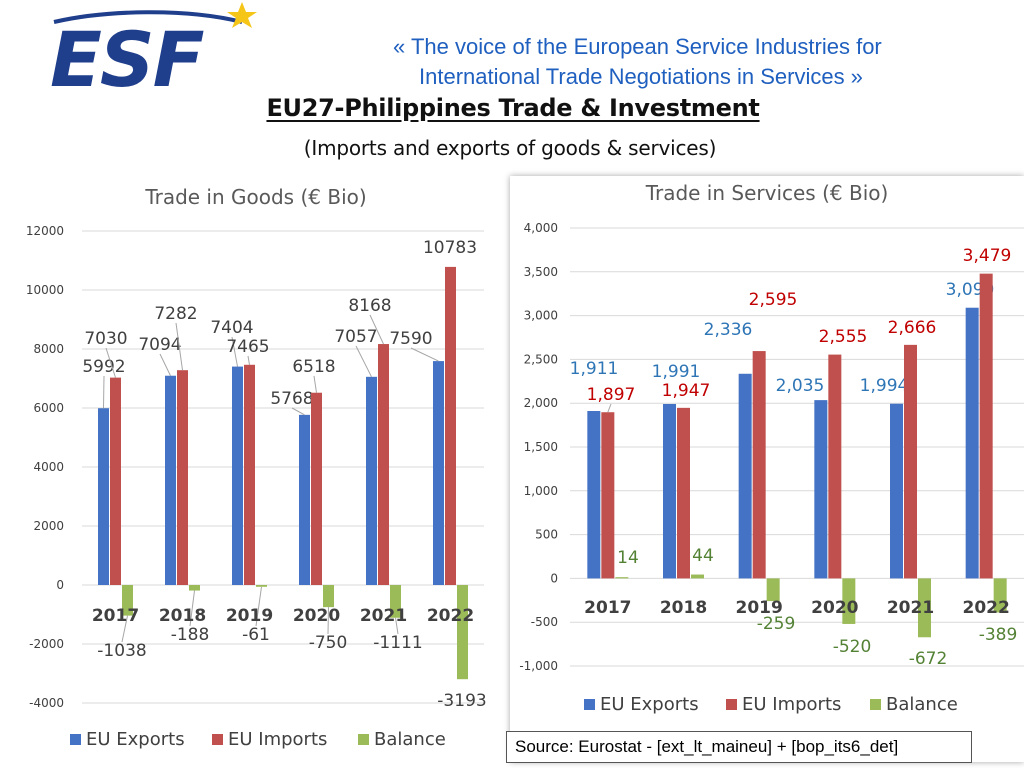 This screenshot has height=768, width=1024. I want to click on data-label: 10783, so click(450, 248).